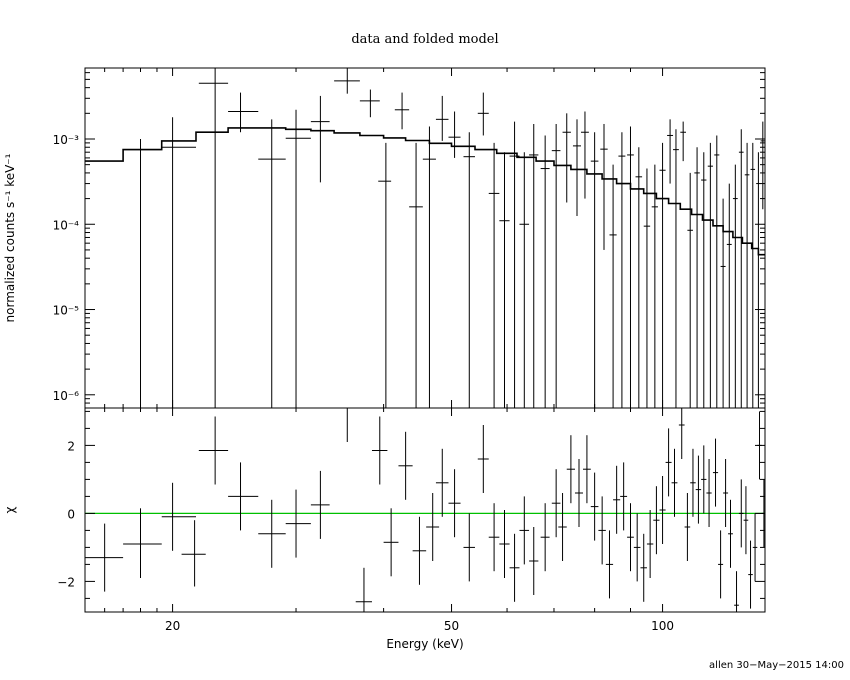  I want to click on y-tick-label: 2, so click(71, 446).